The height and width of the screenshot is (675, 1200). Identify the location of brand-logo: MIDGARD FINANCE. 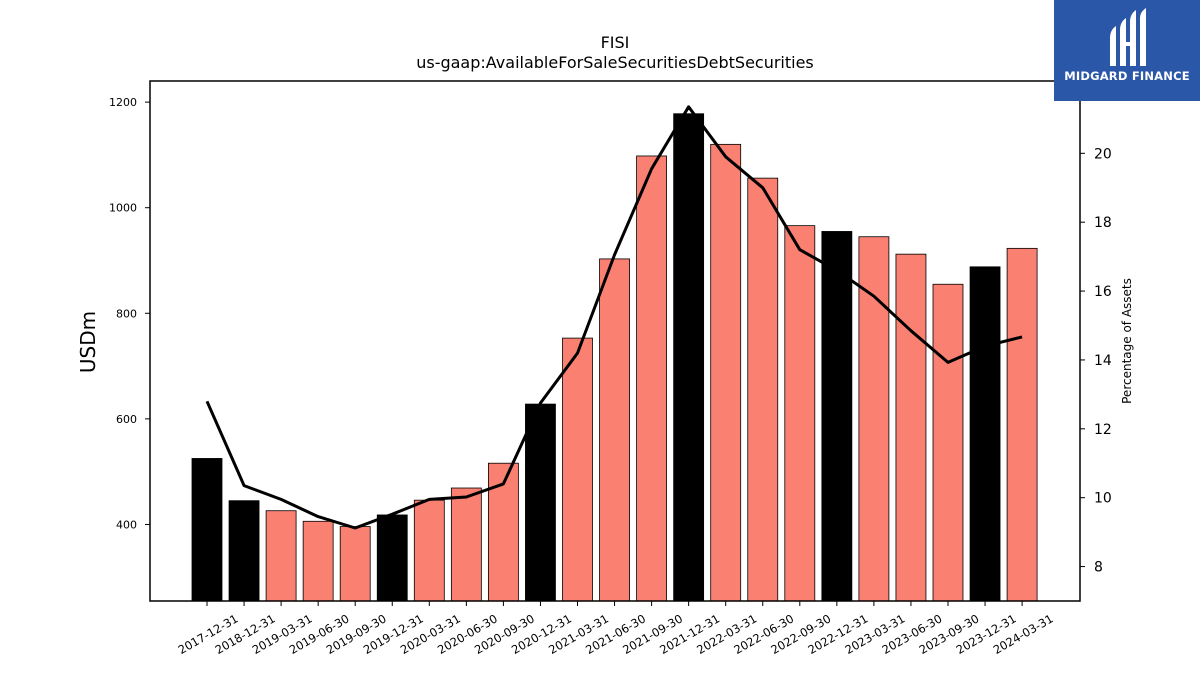
(1127, 50).